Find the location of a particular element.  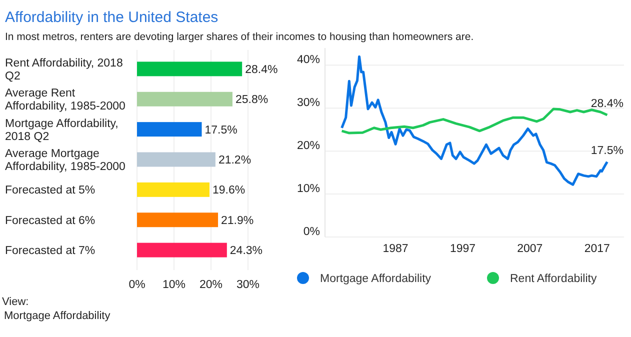

x-tick-label: 2017 is located at coordinates (597, 249).